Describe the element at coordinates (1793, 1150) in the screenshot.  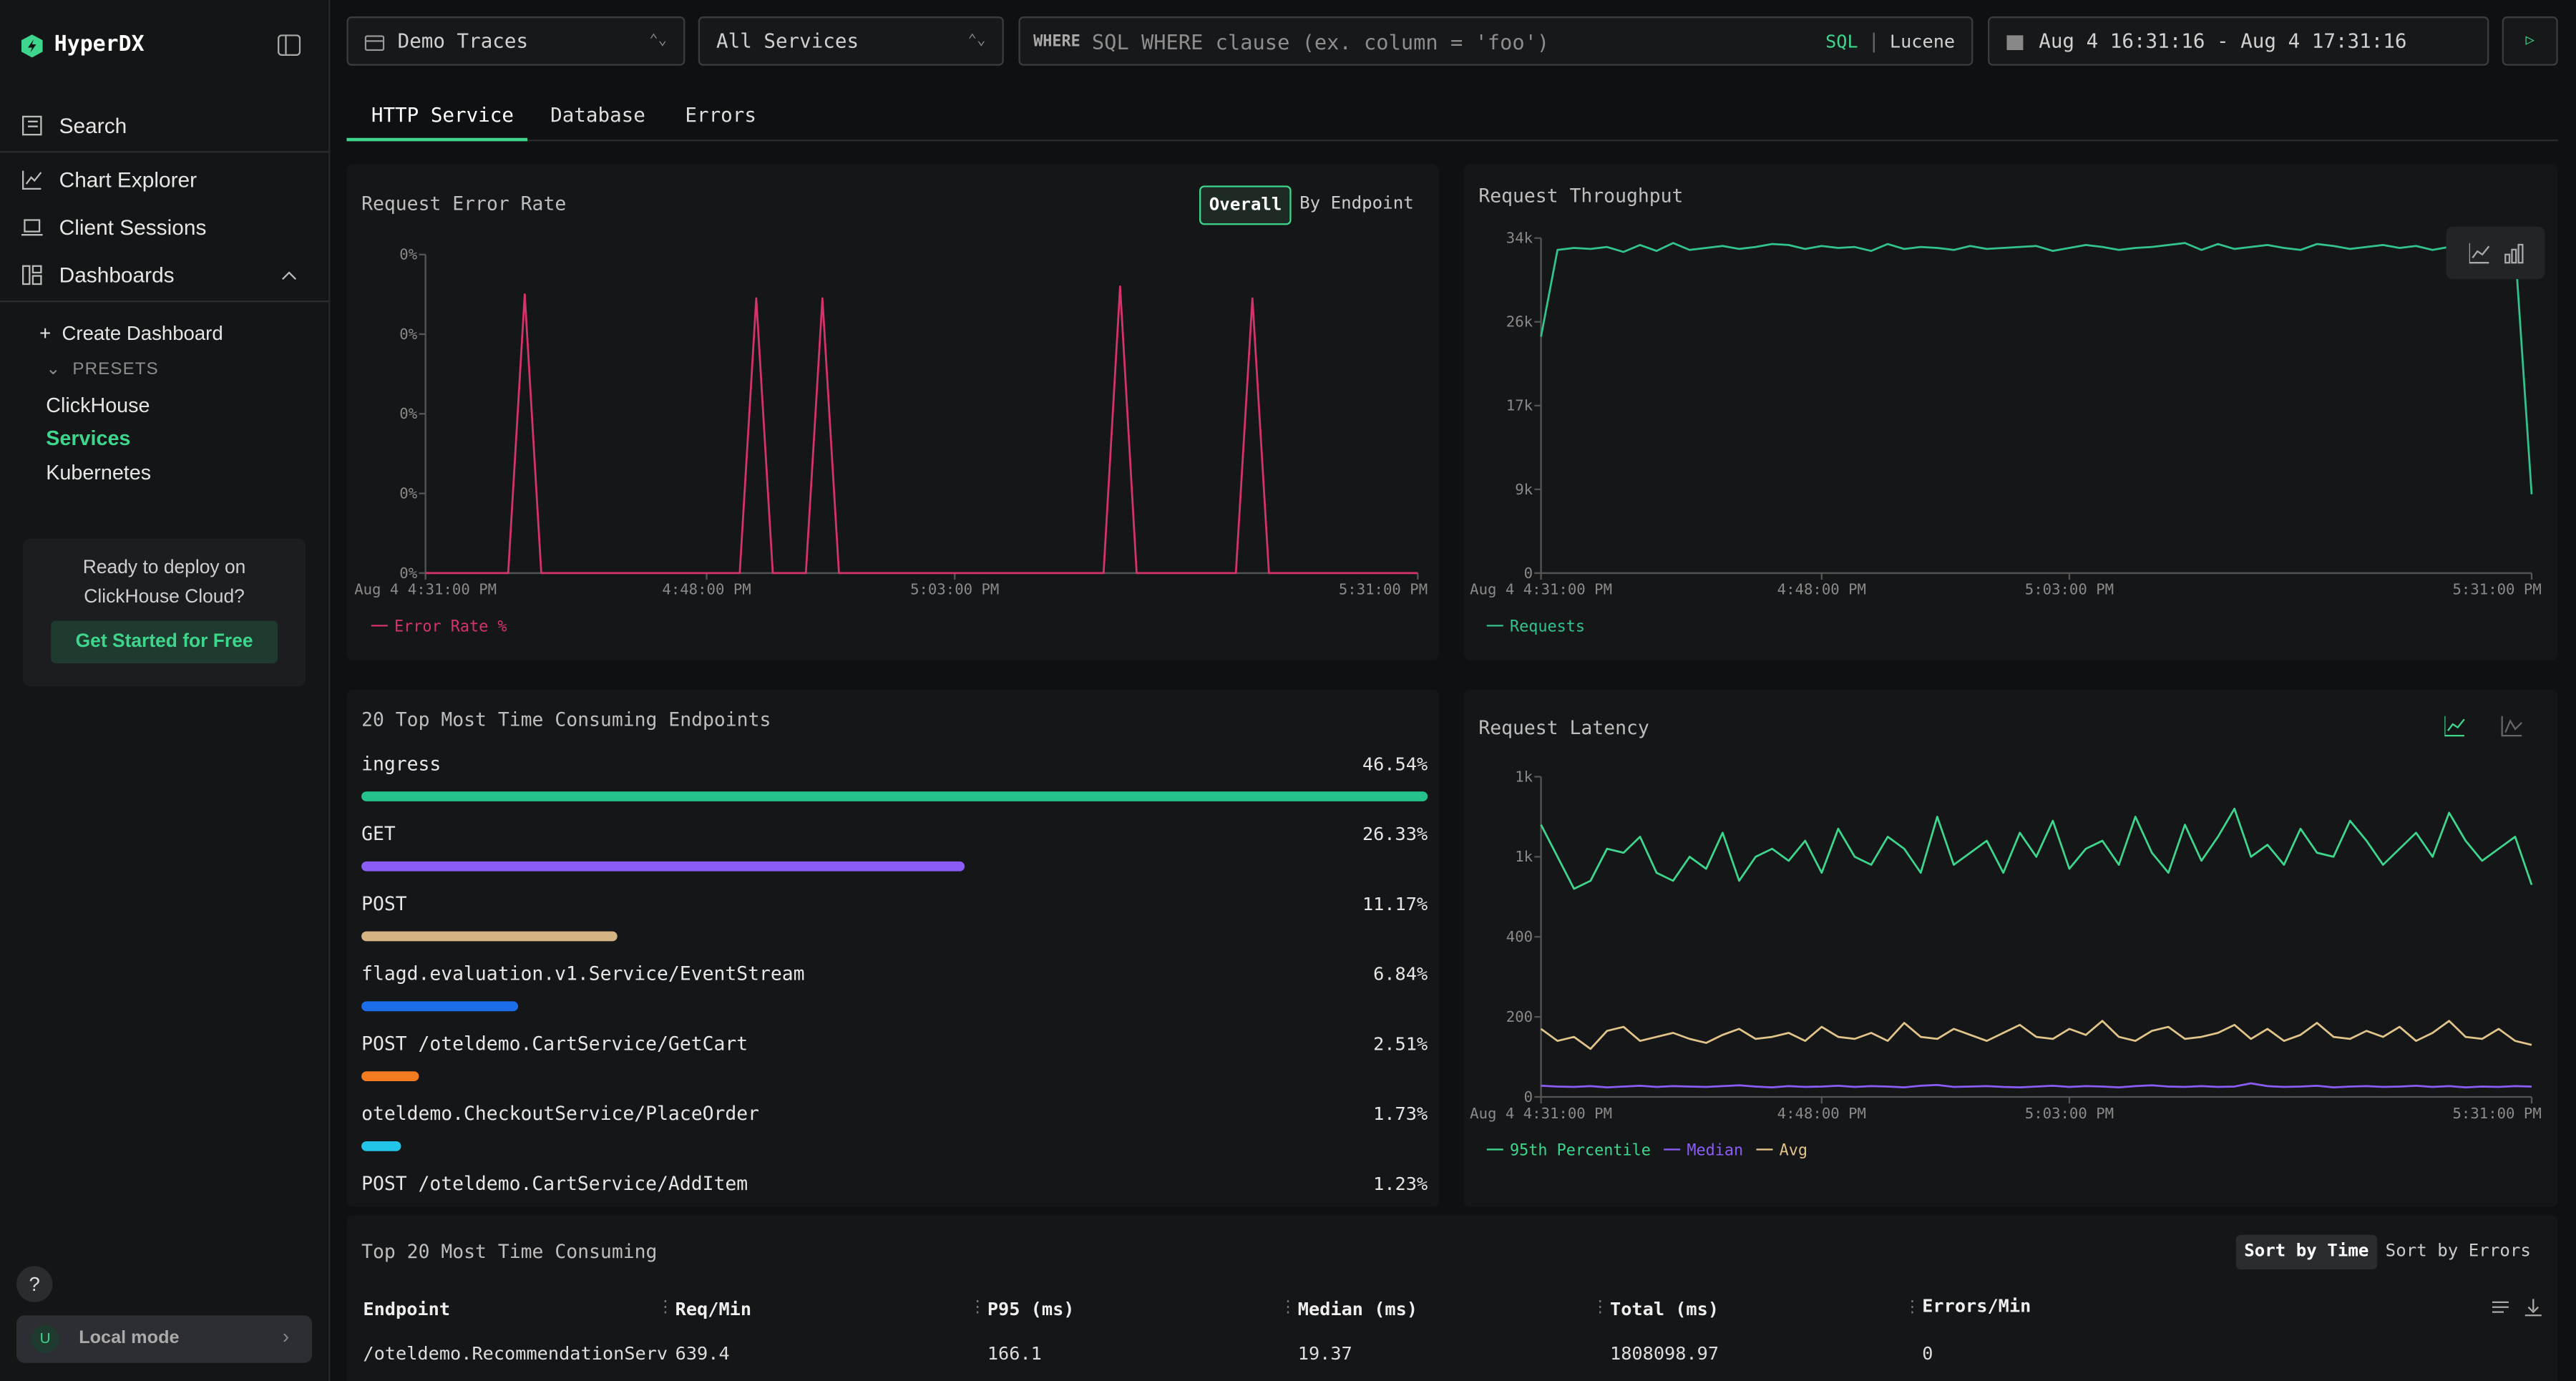
I see `legend-label: Avg` at that location.